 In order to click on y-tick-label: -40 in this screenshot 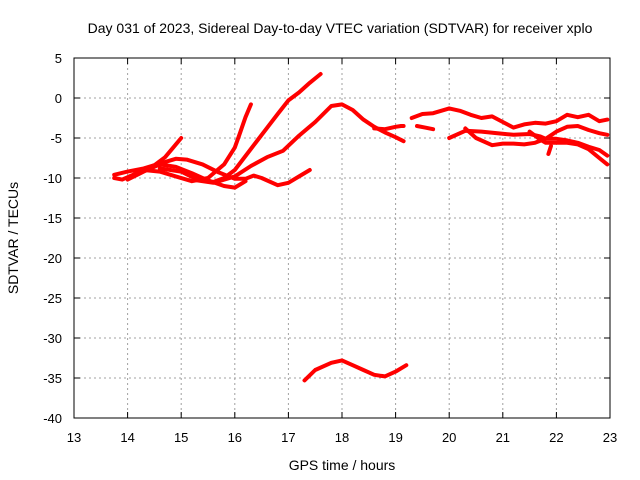, I will do `click(52, 418)`.